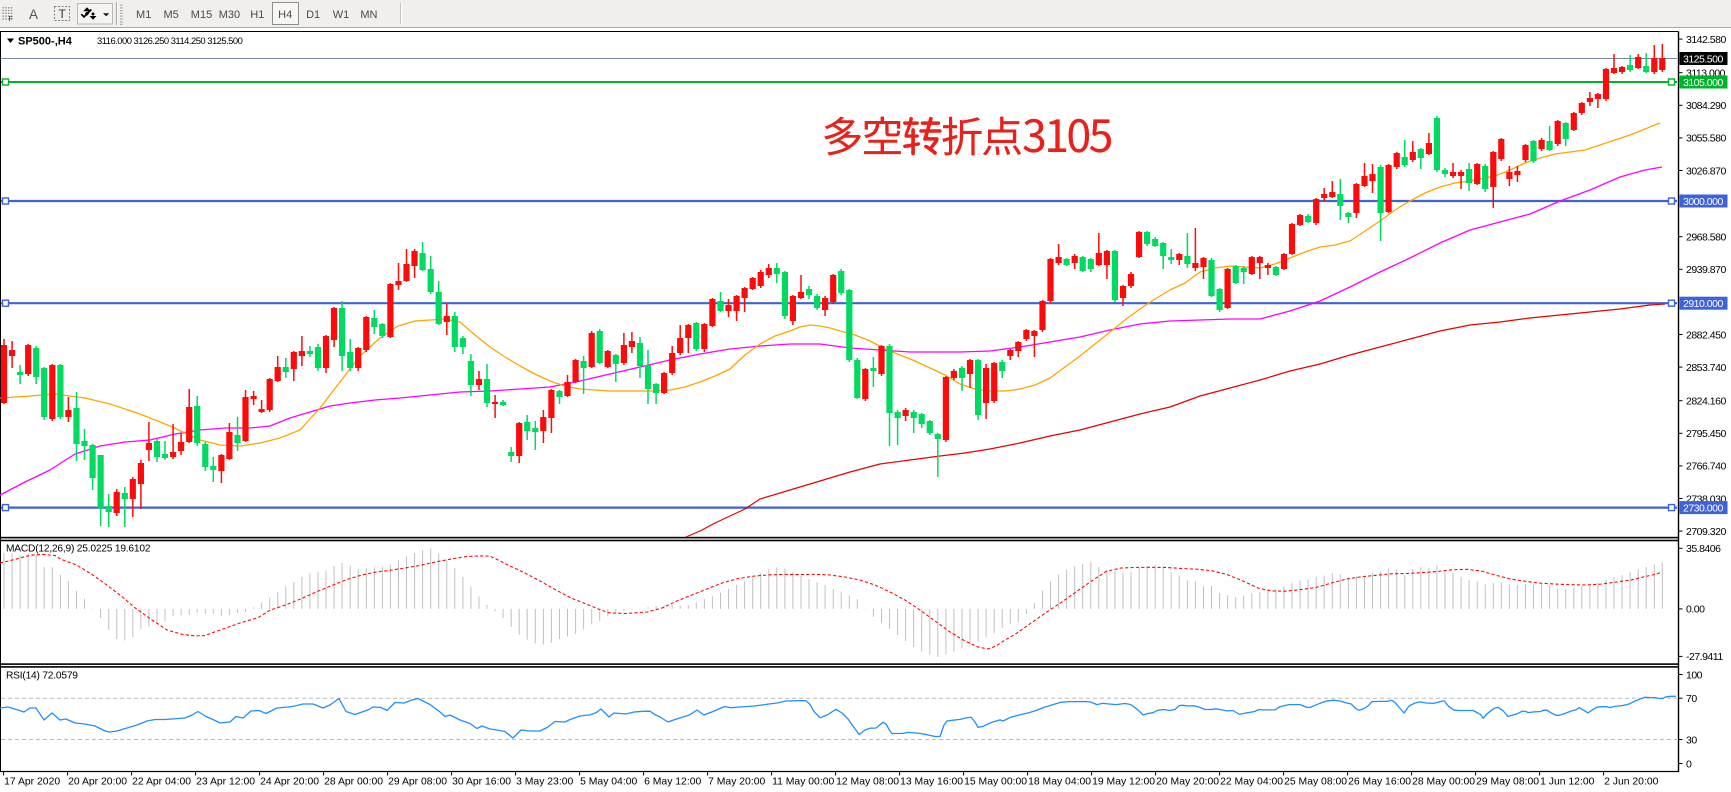  What do you see at coordinates (143, 15) in the screenshot?
I see `svg-text: M1` at bounding box center [143, 15].